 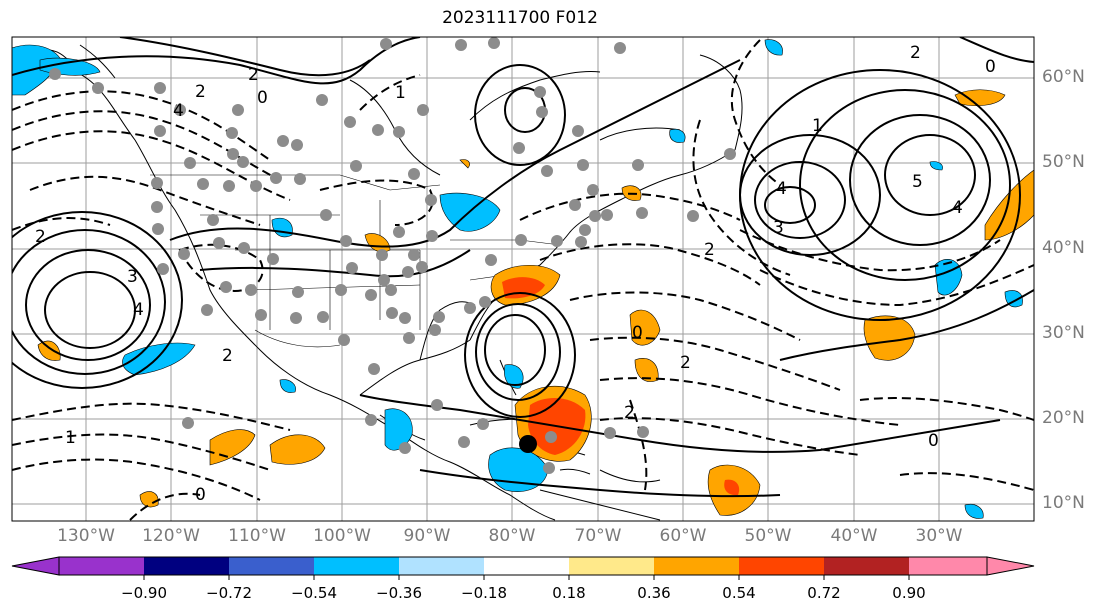 What do you see at coordinates (1063, 77) in the screenshot?
I see `lat-label-60n: 60°N` at bounding box center [1063, 77].